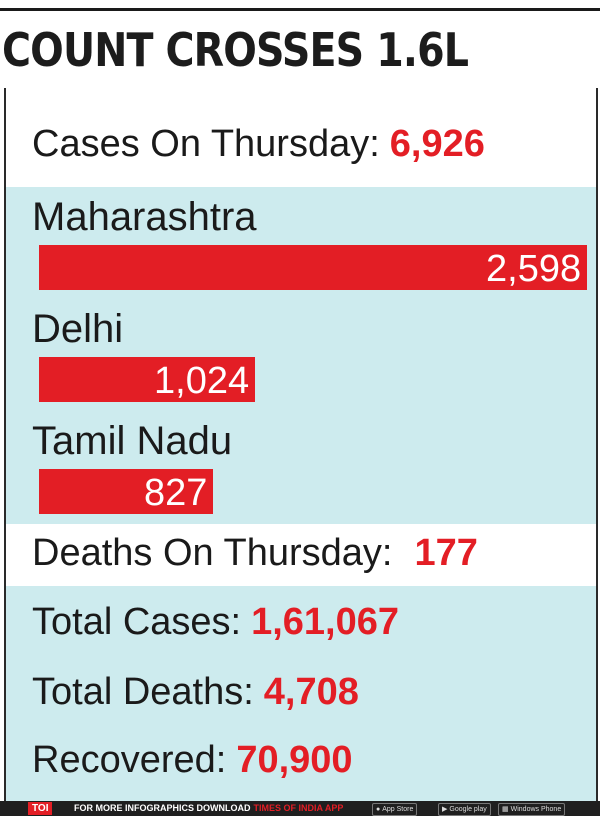 The image size is (600, 816). Describe the element at coordinates (445, 809) in the screenshot. I see `google-play-icon: ▶` at that location.